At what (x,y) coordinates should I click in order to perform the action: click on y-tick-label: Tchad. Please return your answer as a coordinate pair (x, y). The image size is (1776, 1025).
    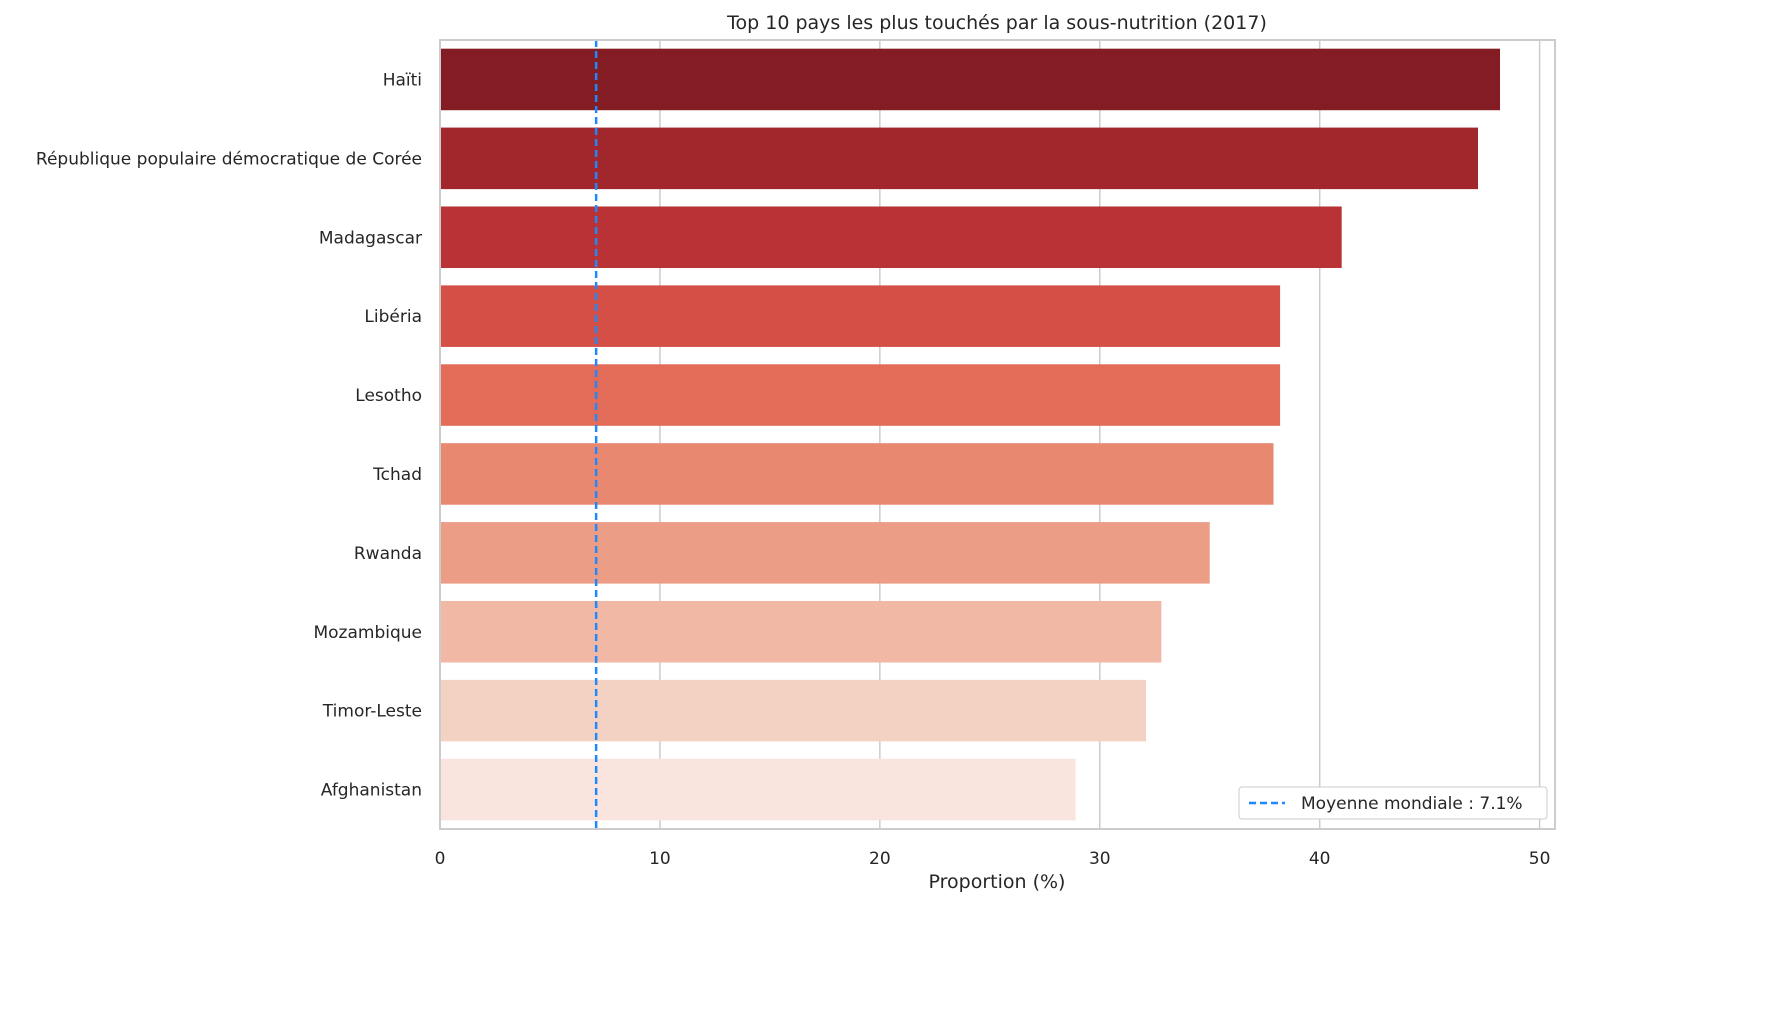
    Looking at the image, I should click on (397, 475).